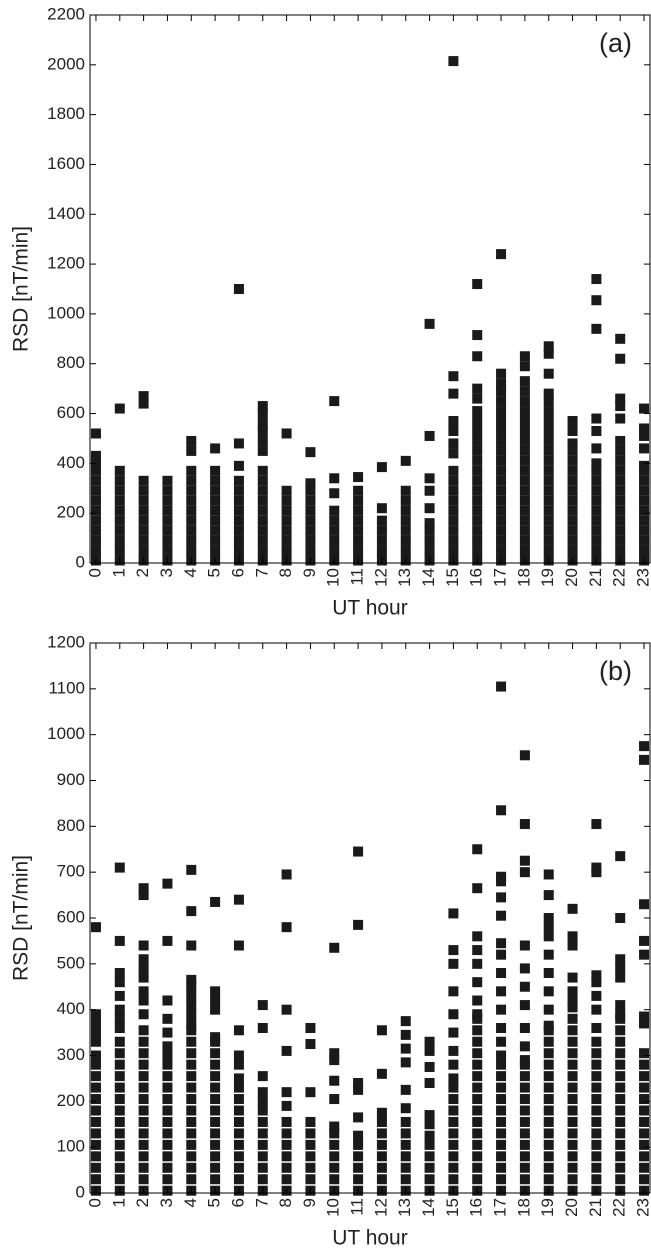 The width and height of the screenshot is (651, 1253). Describe the element at coordinates (476, 577) in the screenshot. I see `x-tick-label: 16` at that location.